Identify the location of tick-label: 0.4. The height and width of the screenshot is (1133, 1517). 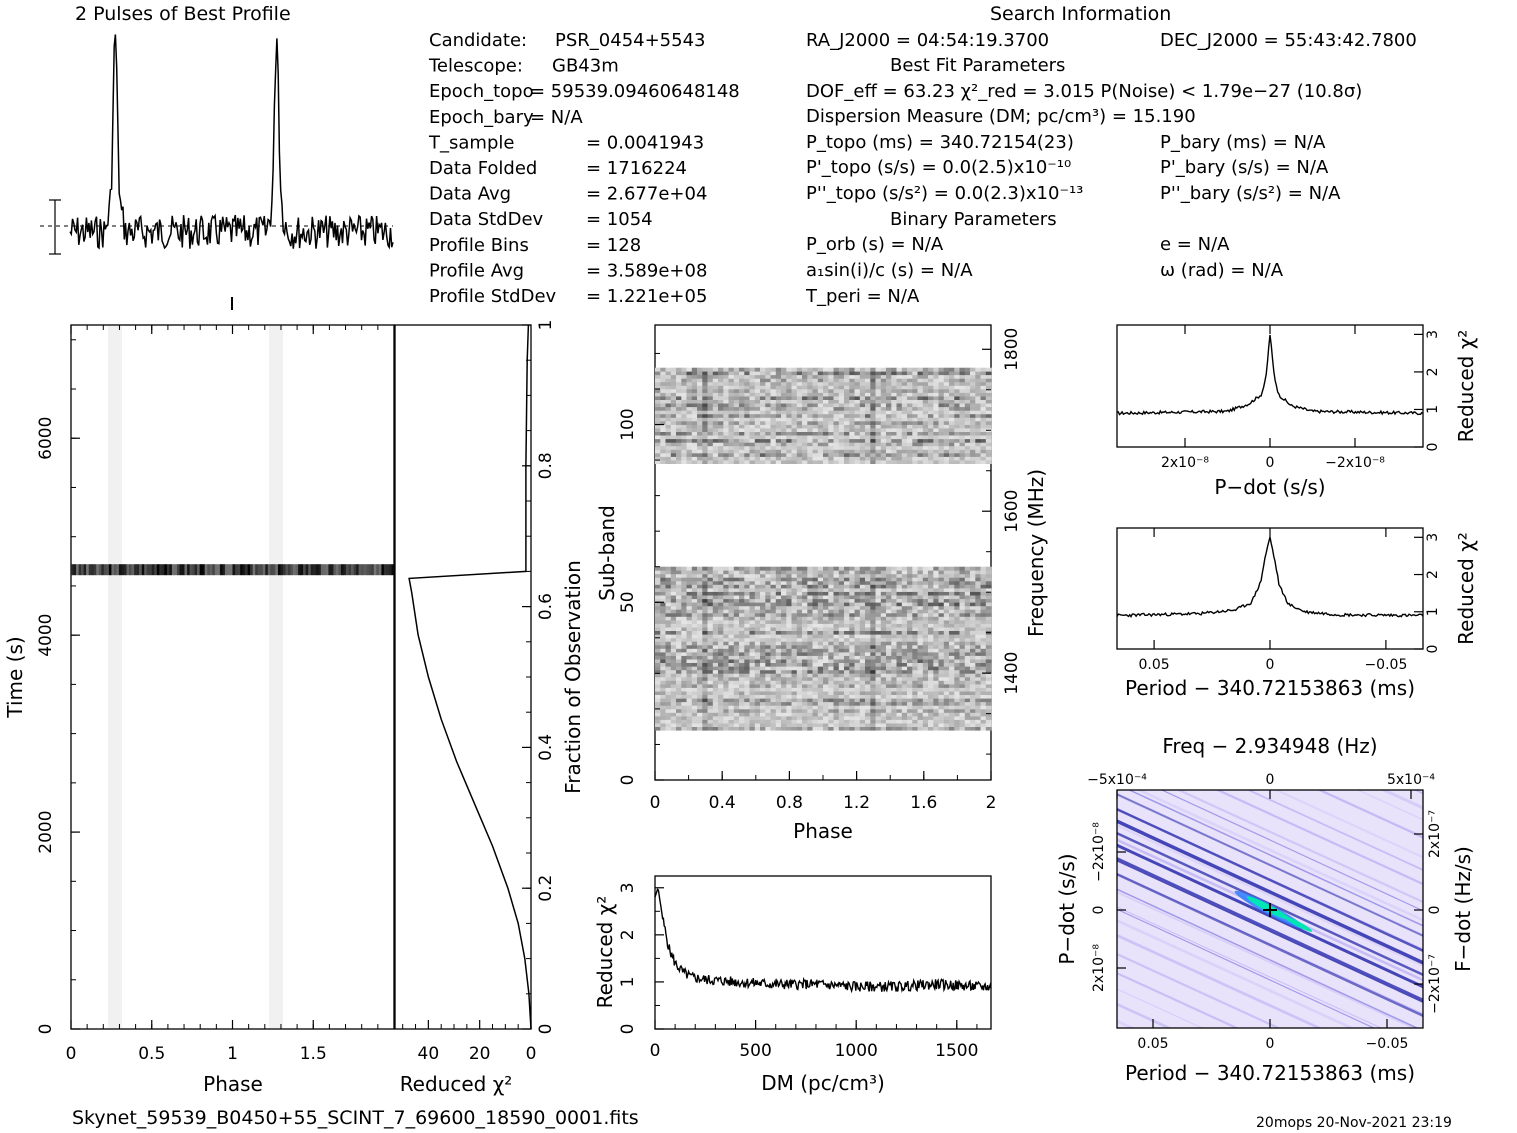
(546, 747).